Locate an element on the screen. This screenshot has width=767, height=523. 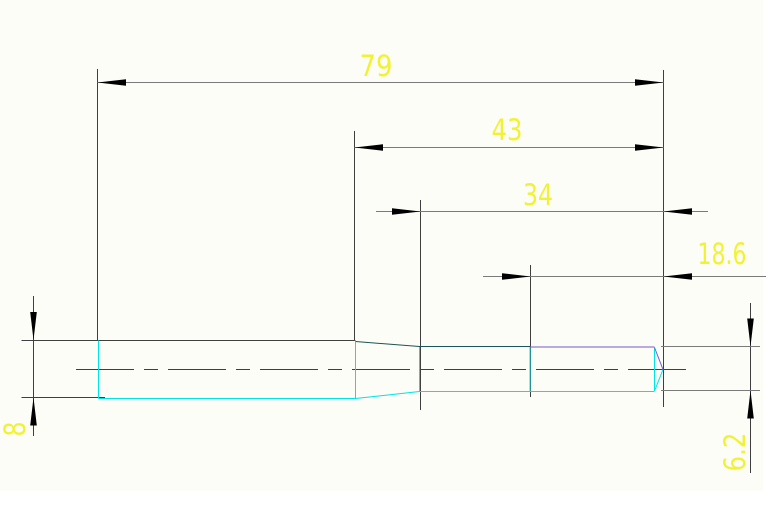
part-chamfer-top-edge is located at coordinates (659, 358).